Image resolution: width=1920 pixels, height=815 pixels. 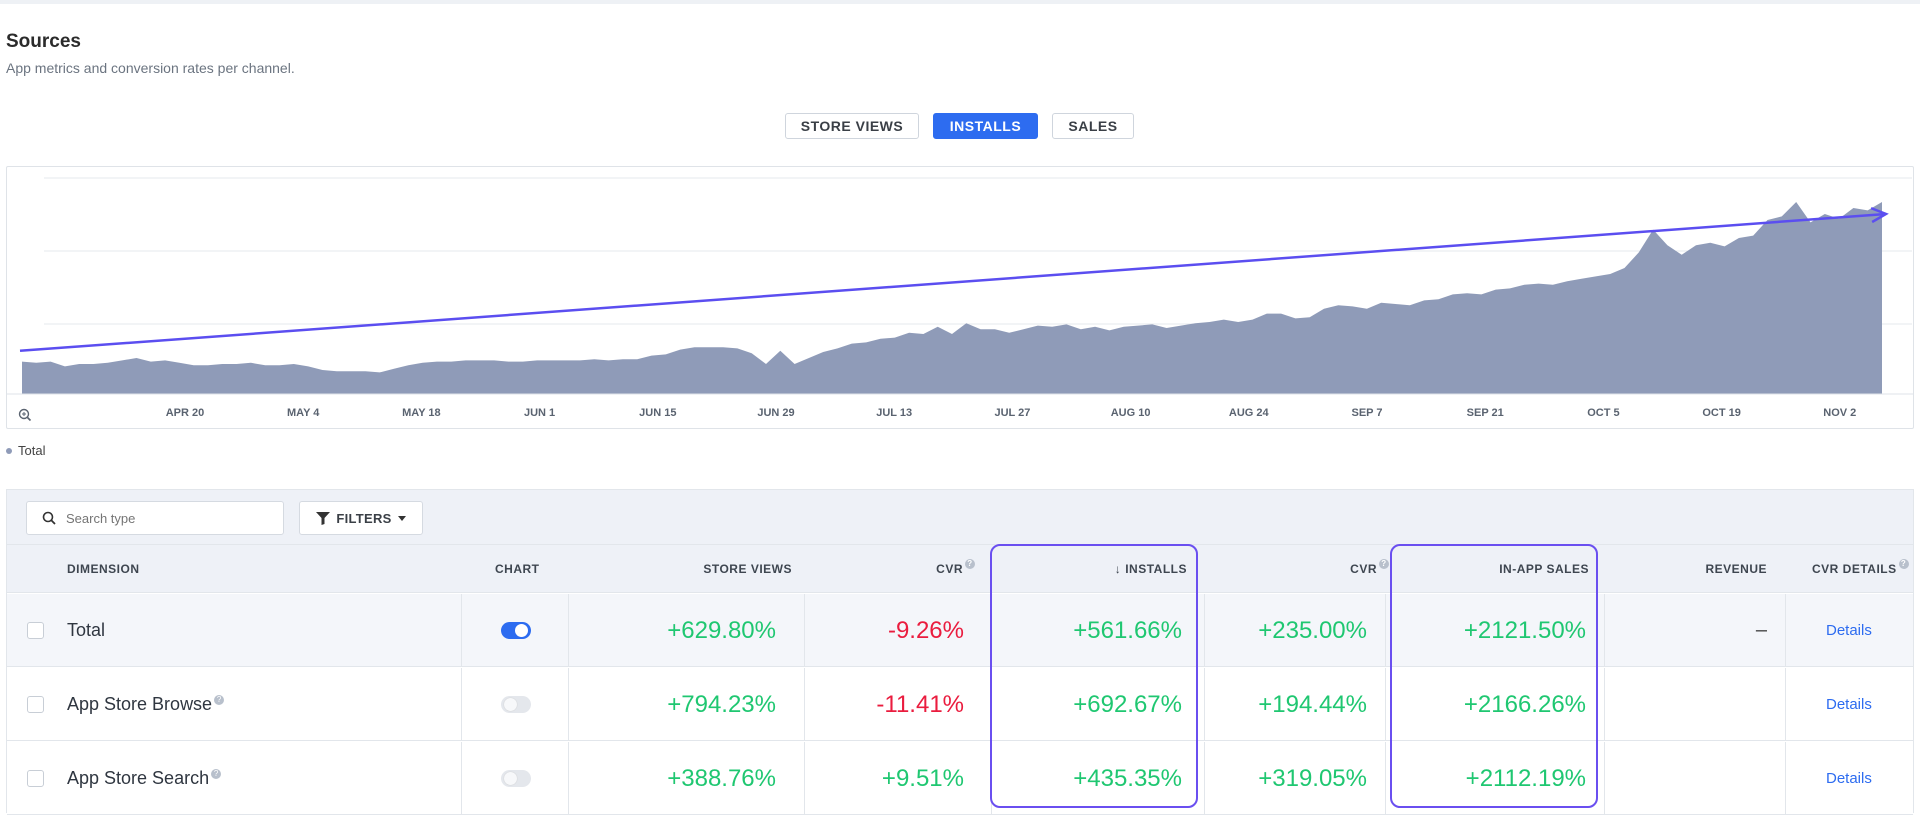 What do you see at coordinates (32, 450) in the screenshot?
I see `legend-label-total: Total` at bounding box center [32, 450].